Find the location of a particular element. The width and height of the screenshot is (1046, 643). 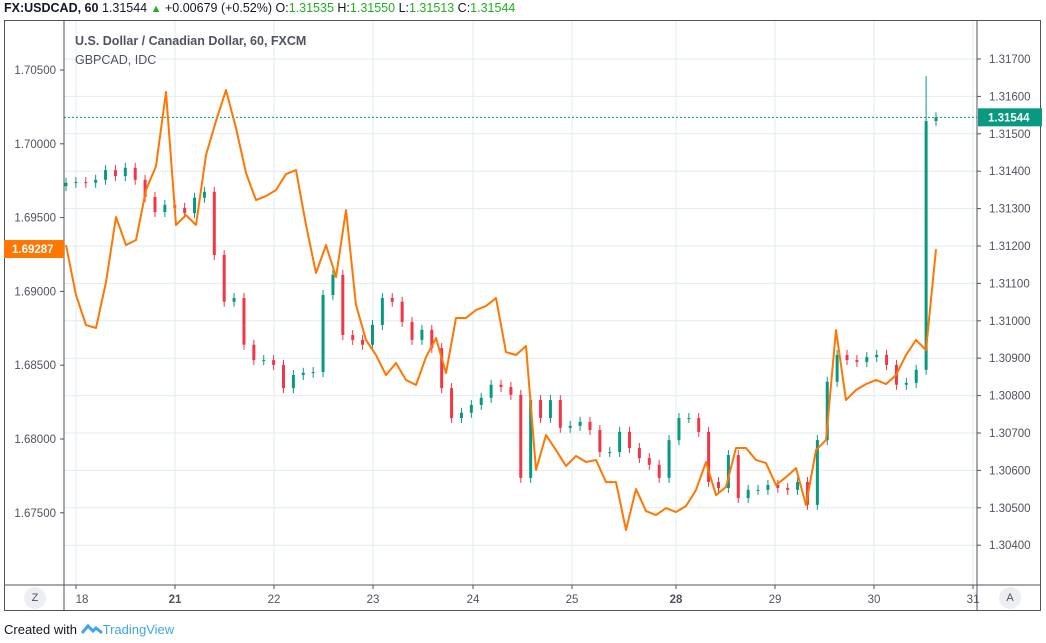

low-label: L: is located at coordinates (403, 8).